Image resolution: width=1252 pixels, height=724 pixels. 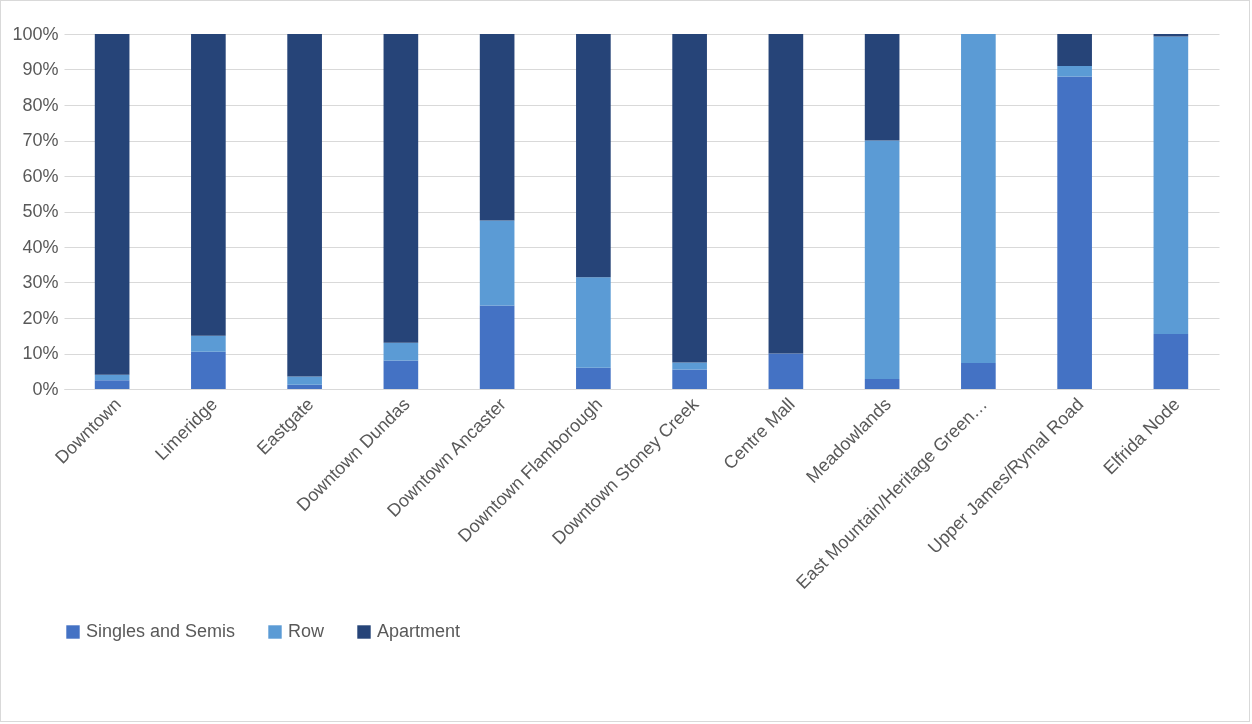 I want to click on y-tick-label: 90%, so click(x=40, y=69).